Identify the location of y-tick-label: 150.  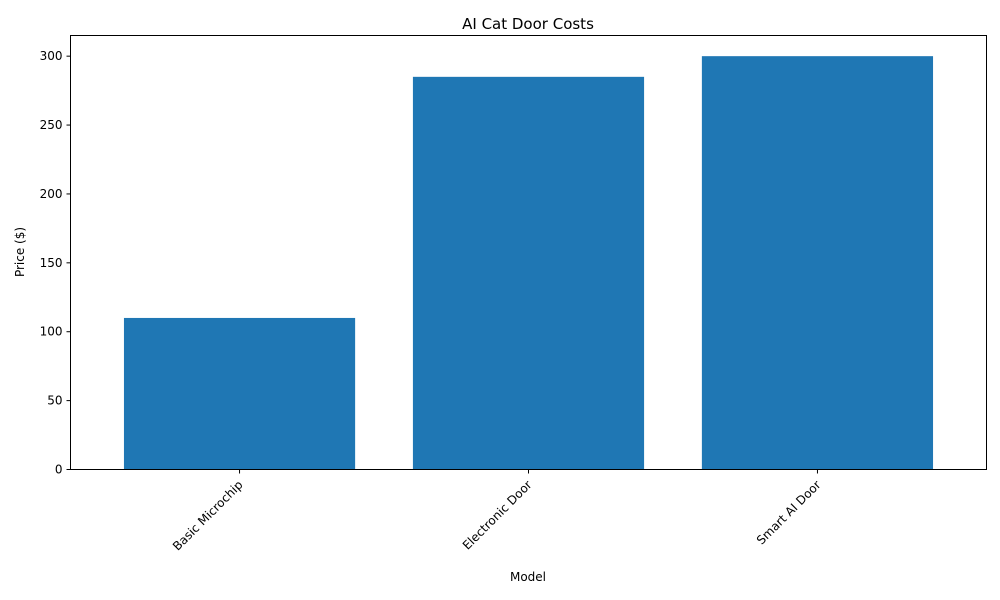
(51, 263).